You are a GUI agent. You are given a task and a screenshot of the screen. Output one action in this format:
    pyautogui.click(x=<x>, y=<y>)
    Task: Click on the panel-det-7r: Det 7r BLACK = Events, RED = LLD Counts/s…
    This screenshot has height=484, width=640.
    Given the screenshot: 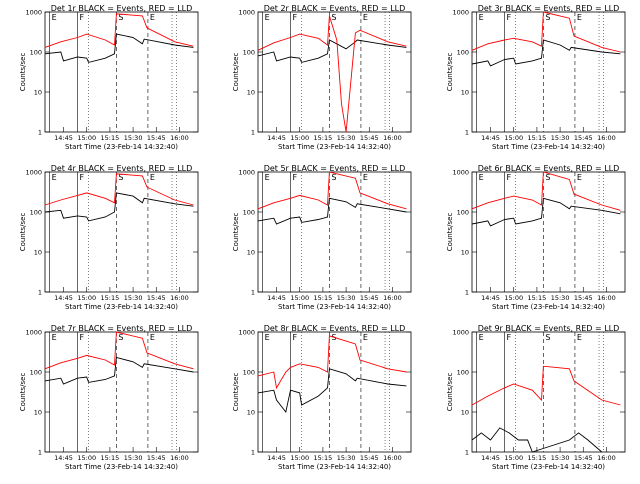 What is the action you would take?
    pyautogui.click(x=109, y=397)
    